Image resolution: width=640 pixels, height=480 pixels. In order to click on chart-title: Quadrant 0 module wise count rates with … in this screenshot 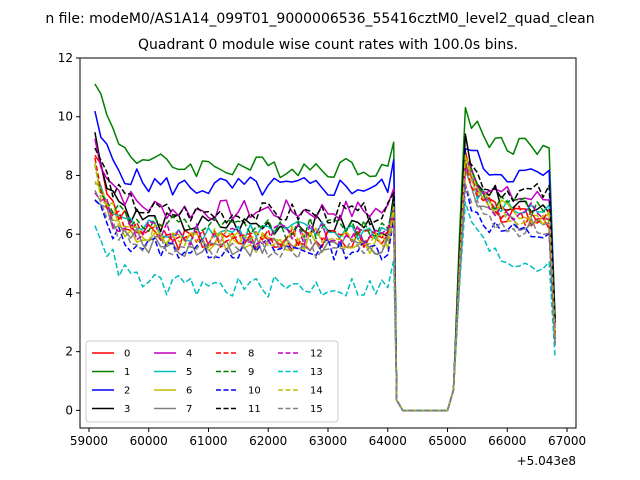, I will do `click(328, 45)`.